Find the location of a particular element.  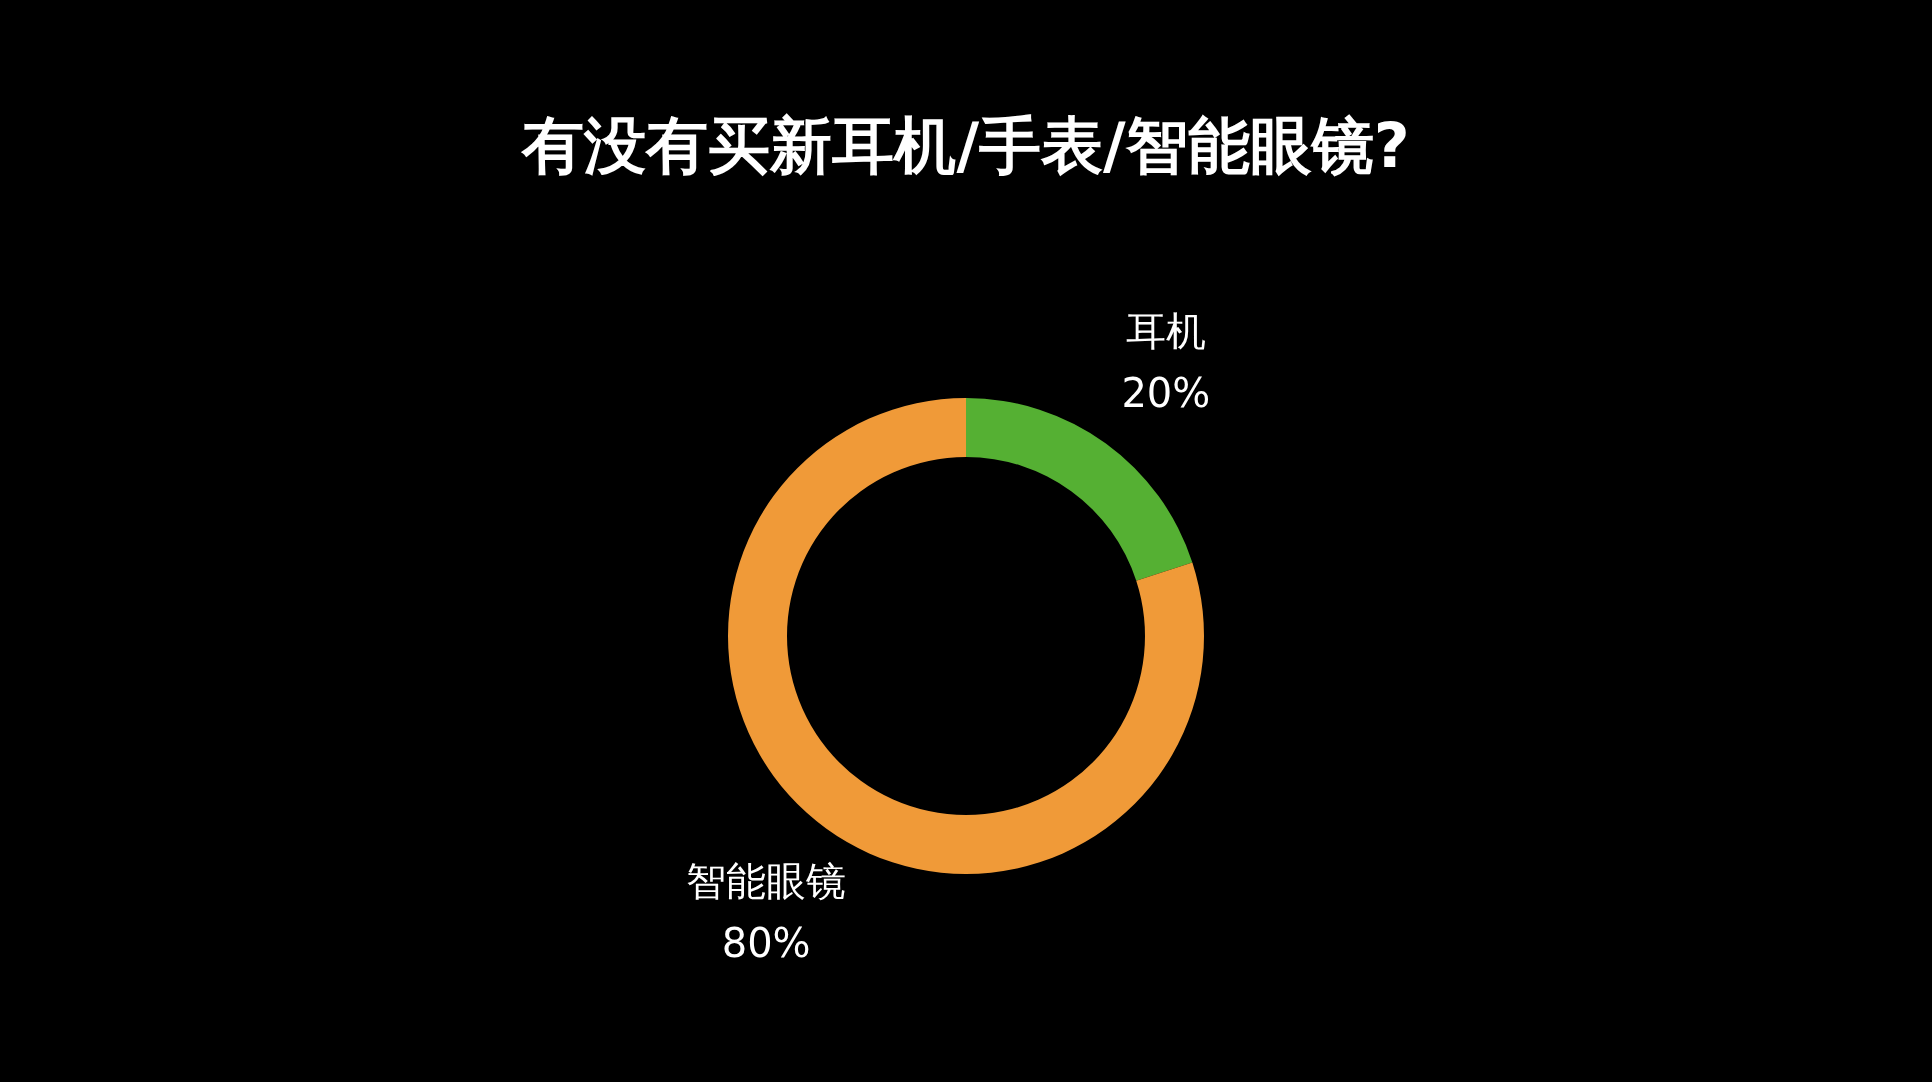

slice-label: 智能眼镜 is located at coordinates (766, 881).